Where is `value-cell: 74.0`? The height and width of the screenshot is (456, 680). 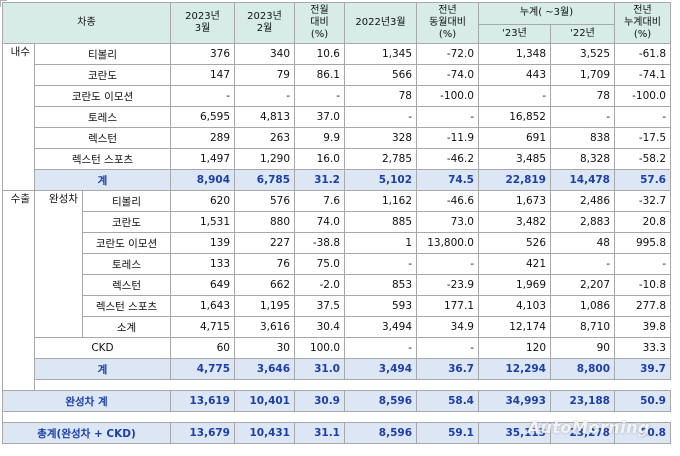
value-cell: 74.0 is located at coordinates (319, 222).